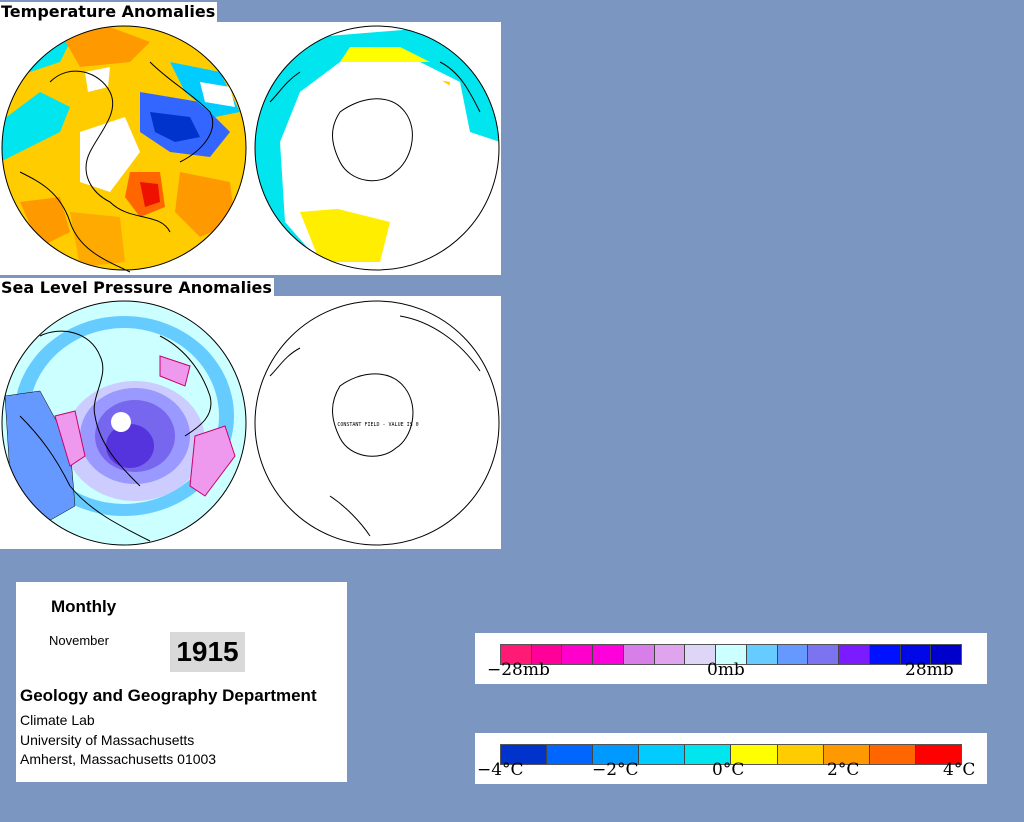 The width and height of the screenshot is (1024, 822). I want to click on pressure-colorbar, so click(731, 654).